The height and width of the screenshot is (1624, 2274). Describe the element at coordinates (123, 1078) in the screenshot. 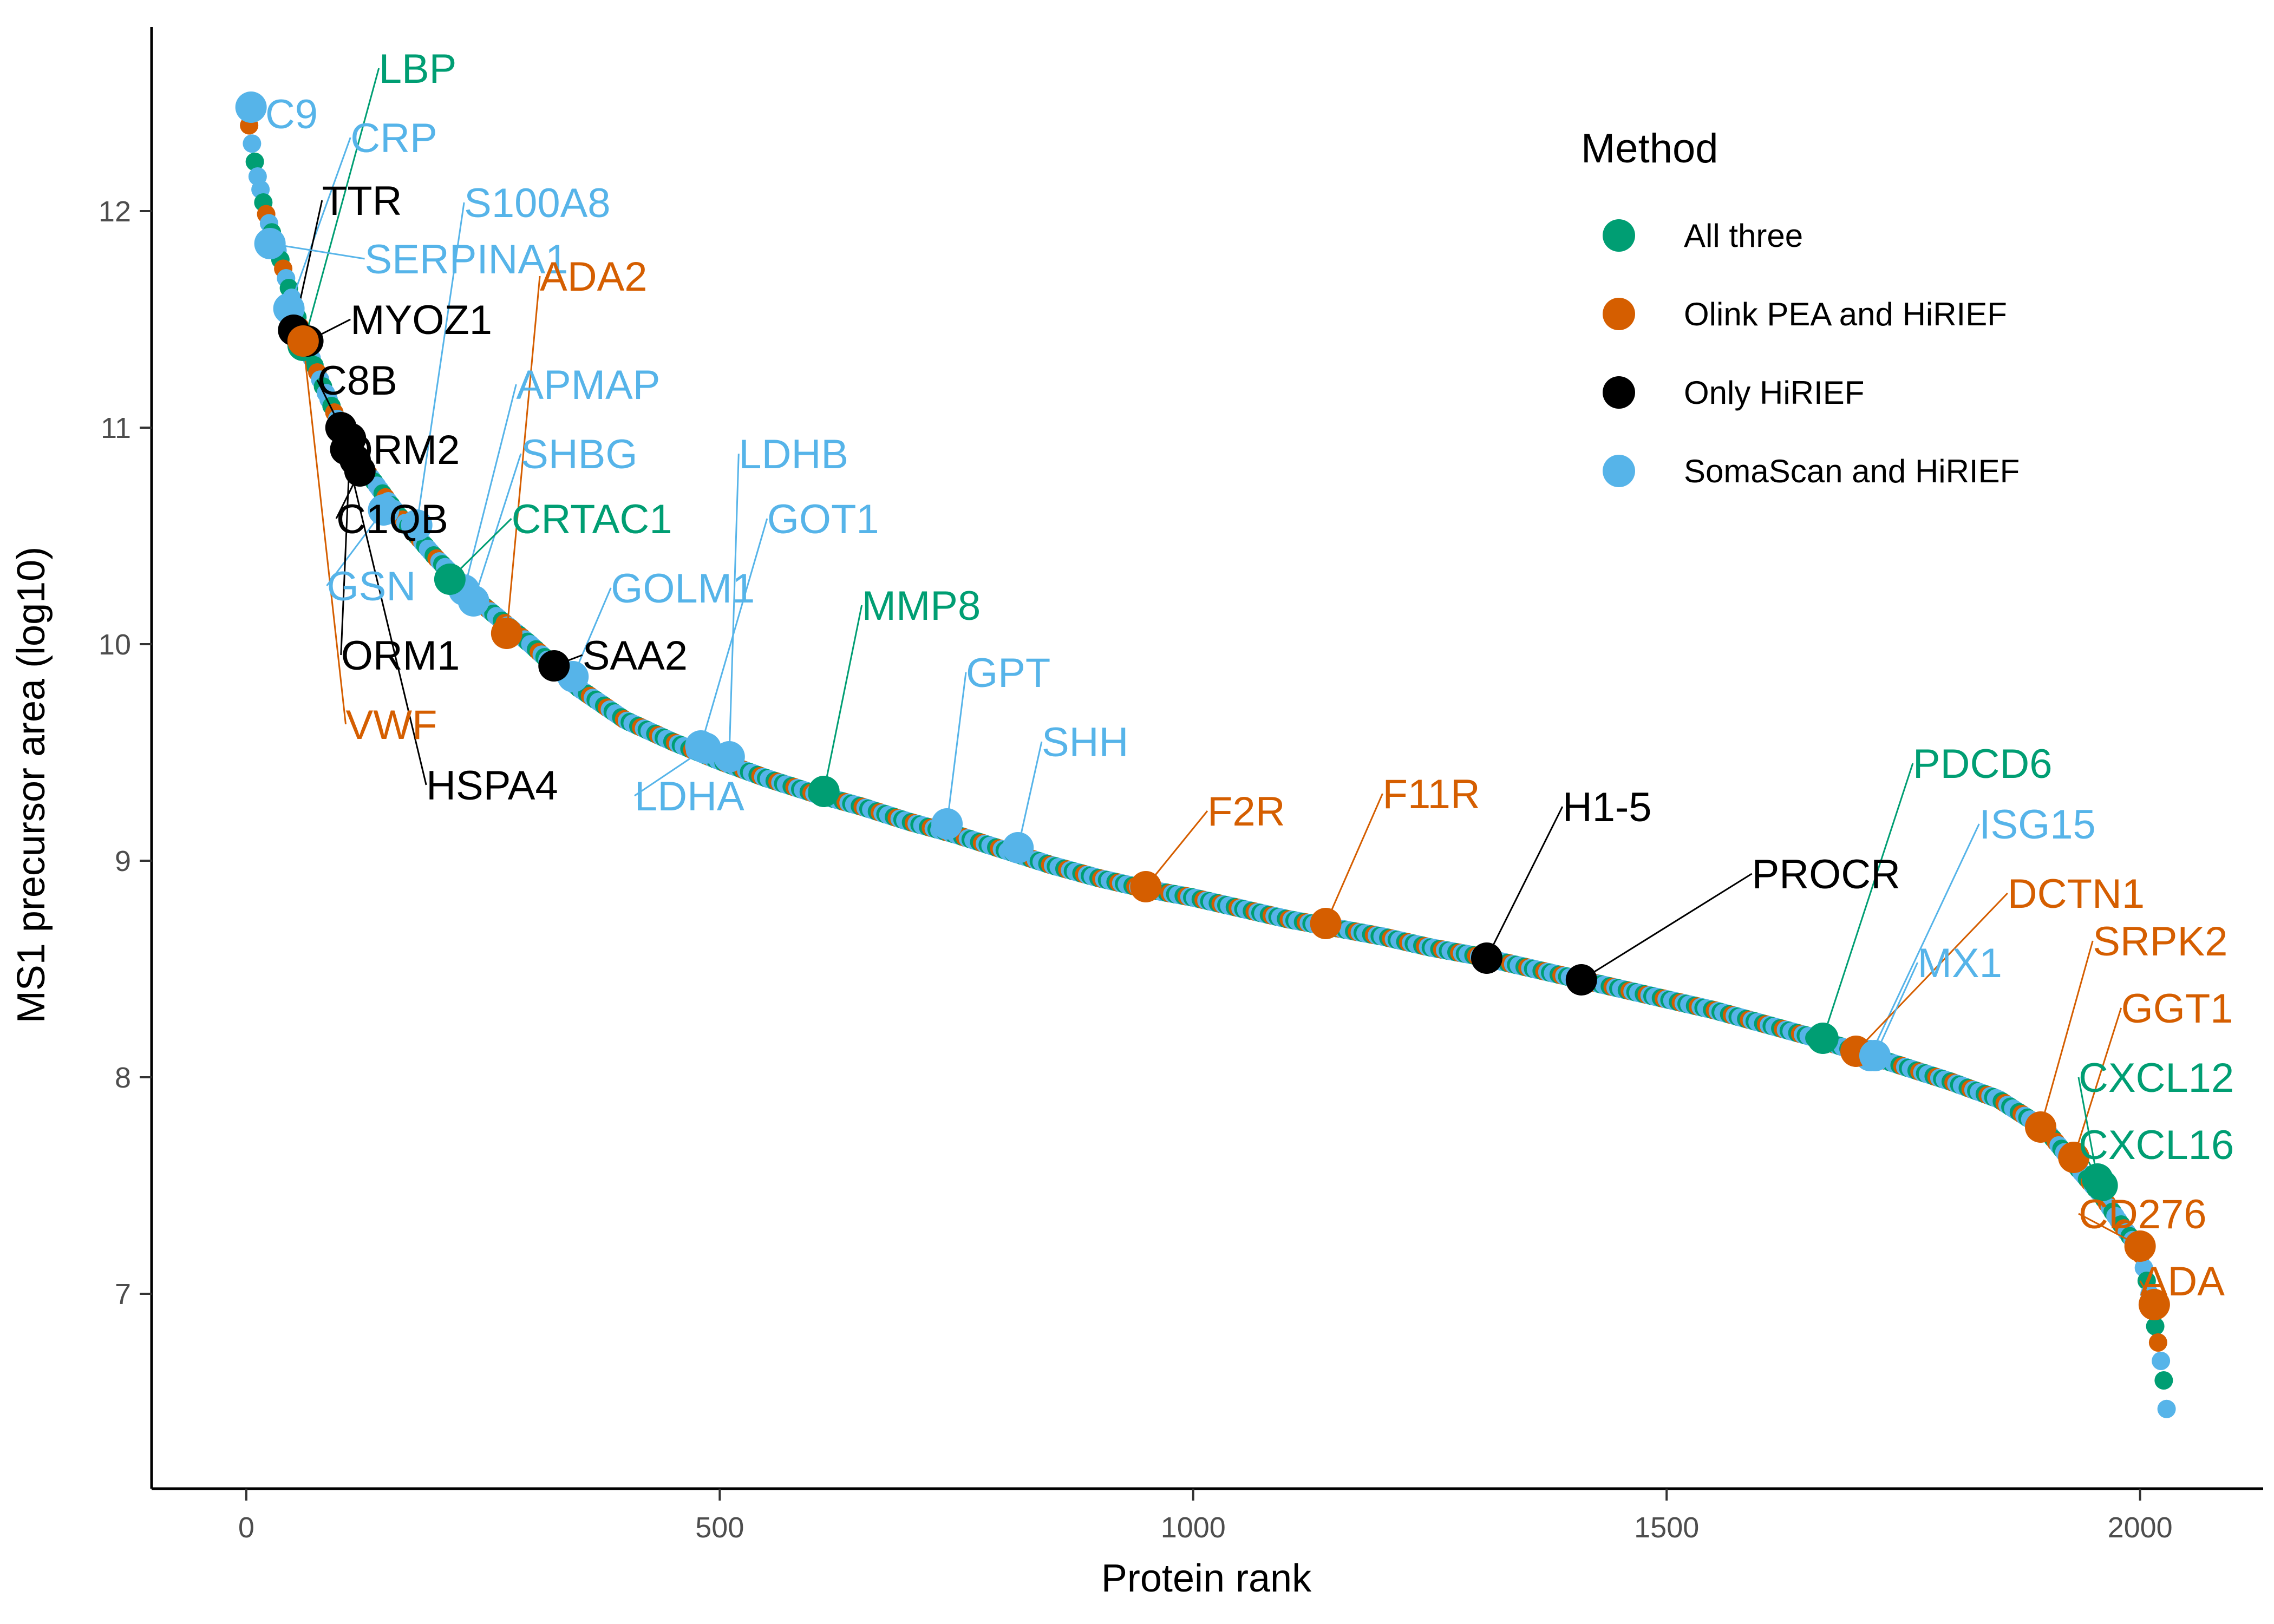

I see `y-tick-label: 8` at that location.